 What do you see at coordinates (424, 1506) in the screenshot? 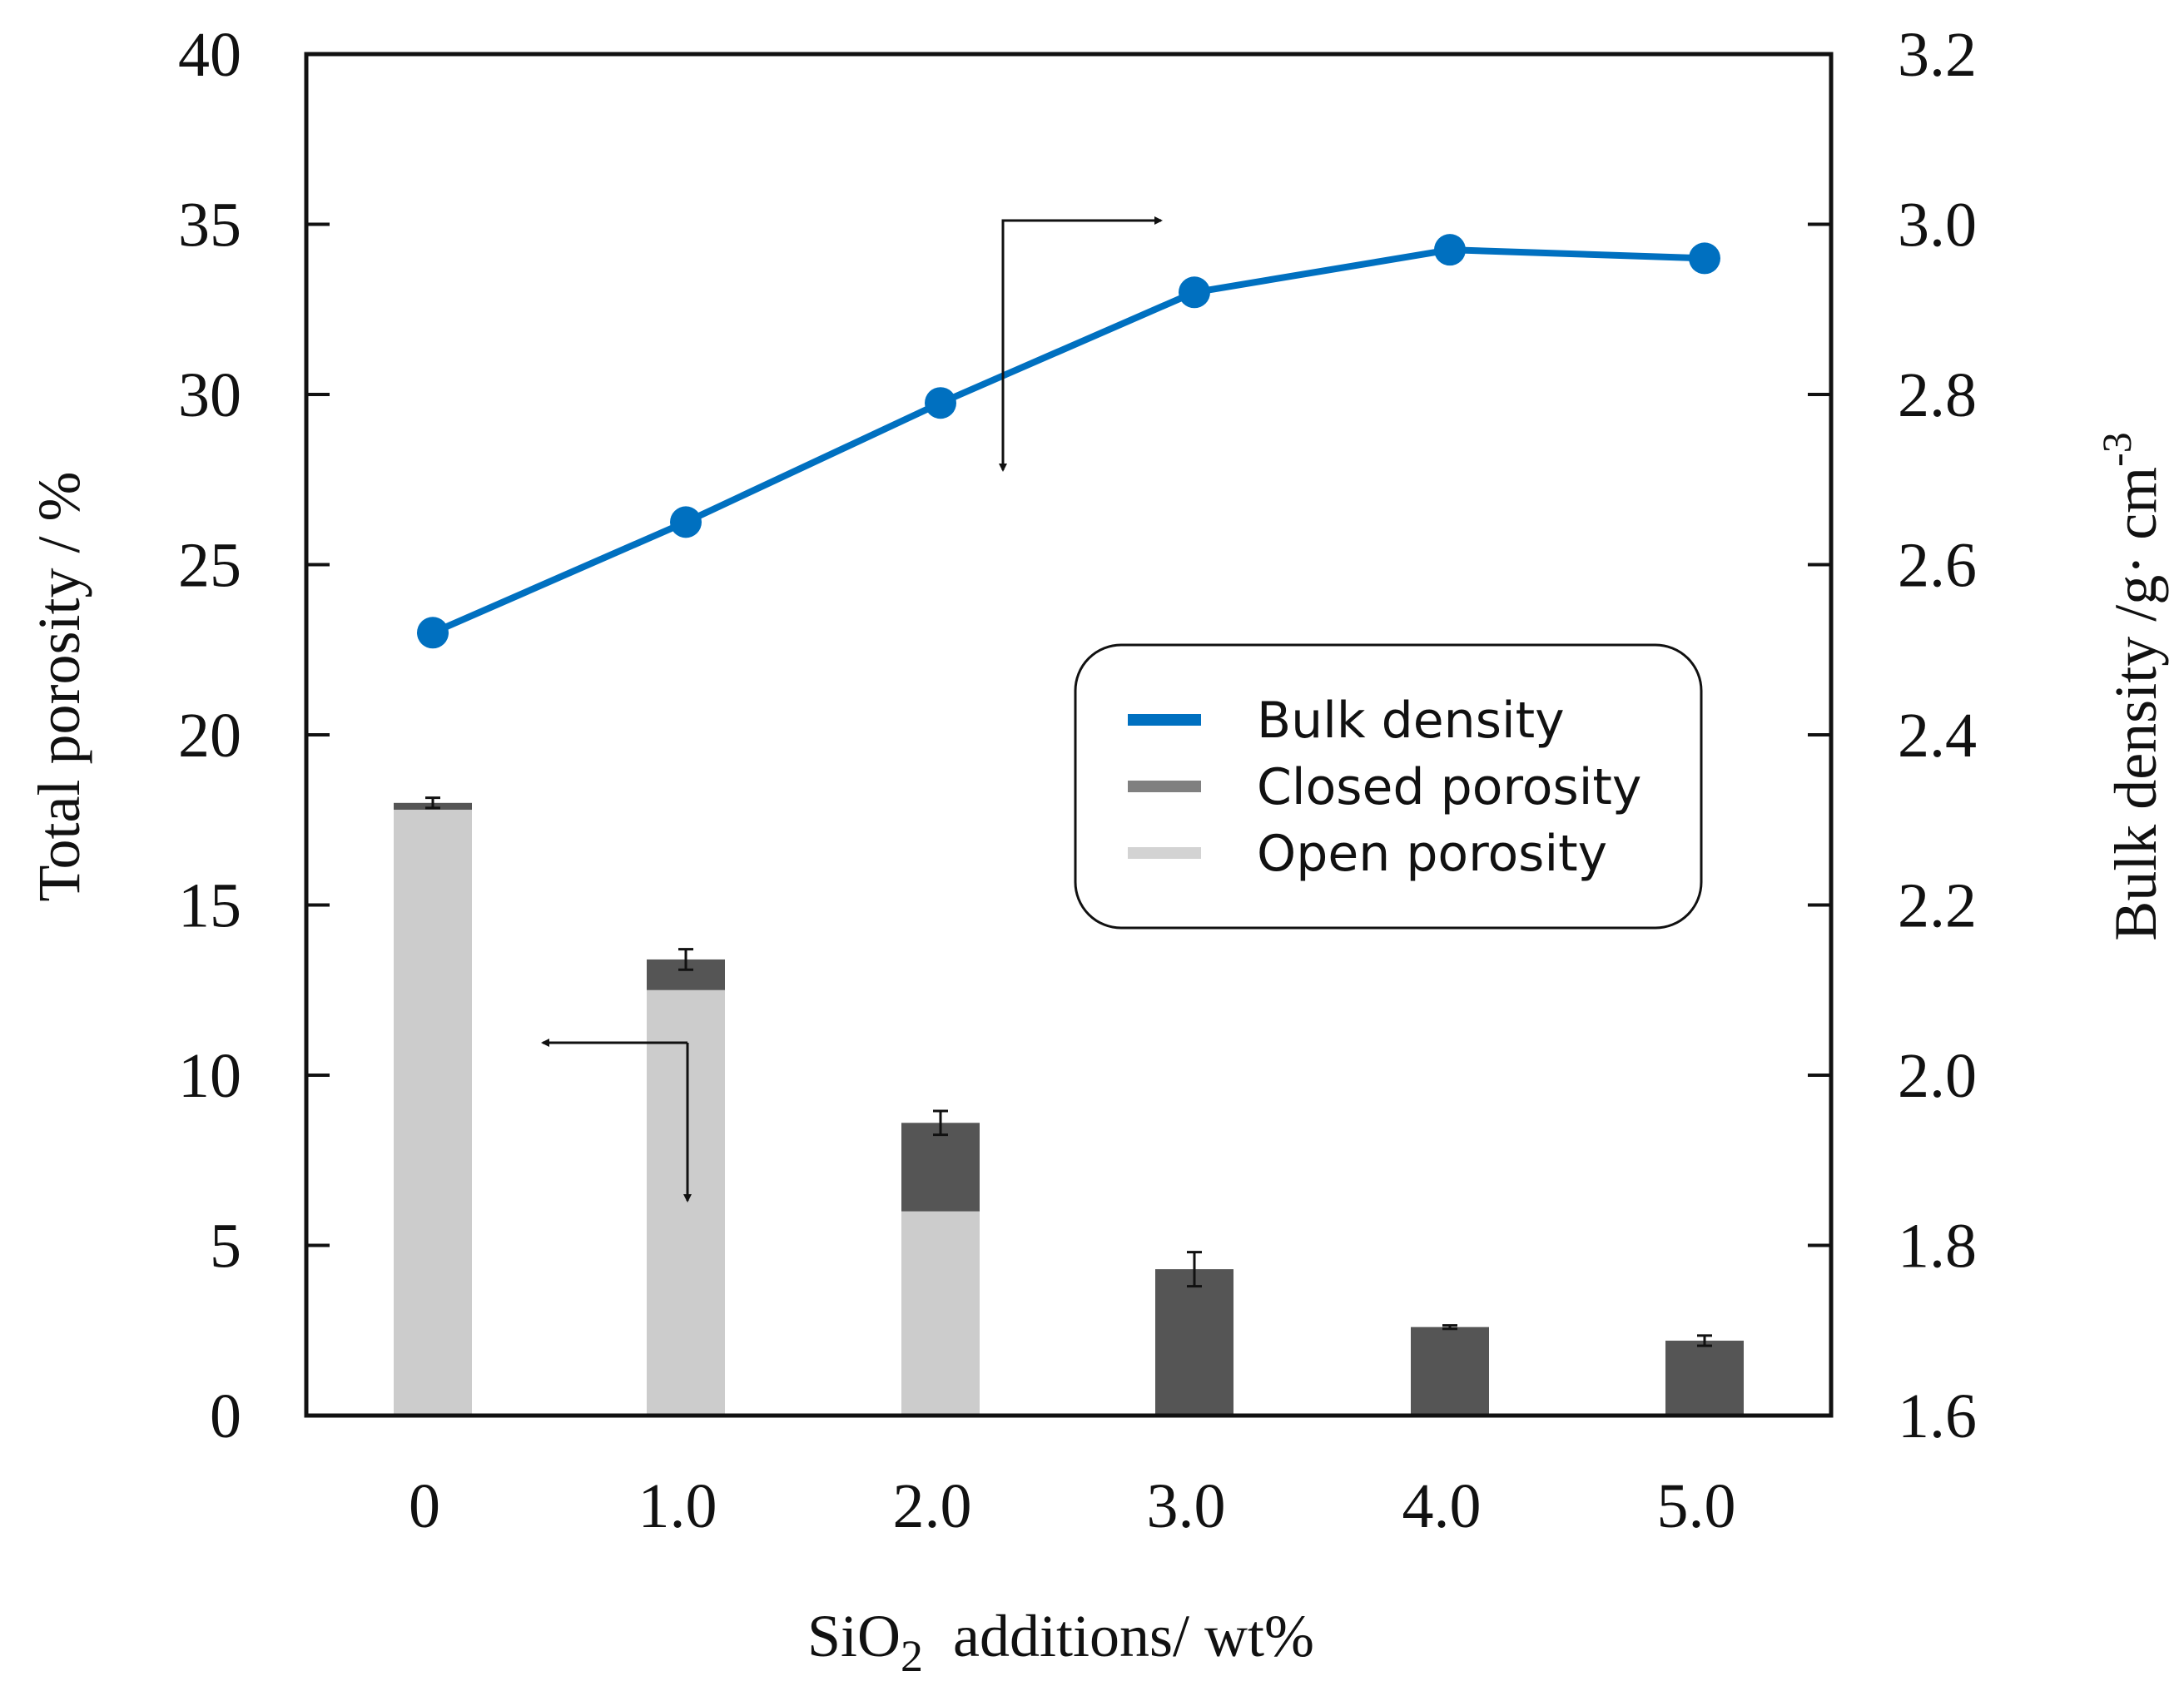
I see `x-tick-label-0: 0` at bounding box center [424, 1506].